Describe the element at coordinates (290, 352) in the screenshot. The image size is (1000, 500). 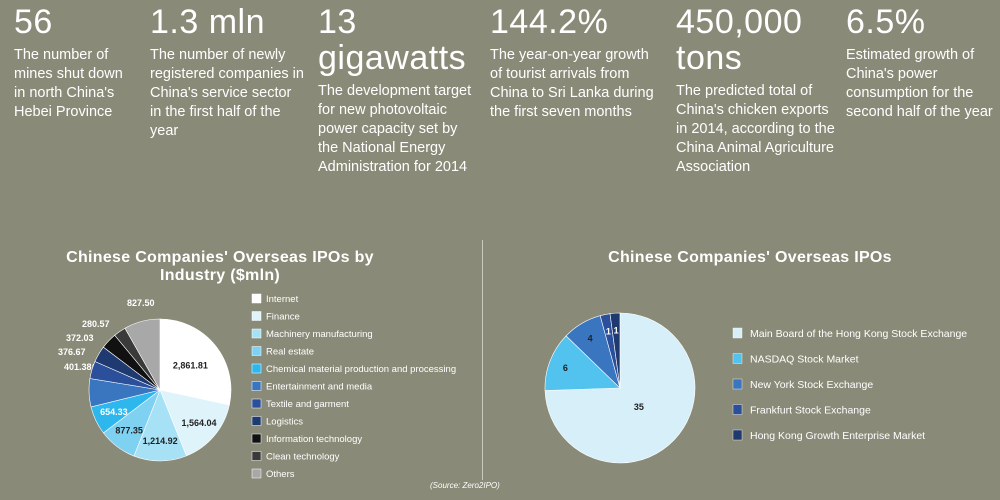
I see `legend1-entry: Real estate` at that location.